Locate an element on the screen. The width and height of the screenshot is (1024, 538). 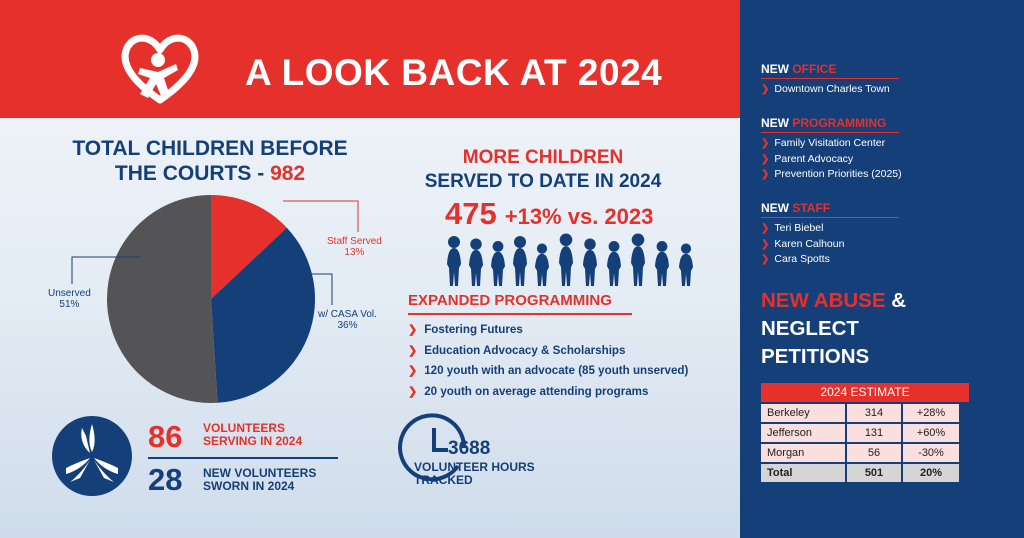
table-row: Morgan 56 -30% is located at coordinates (860, 453).